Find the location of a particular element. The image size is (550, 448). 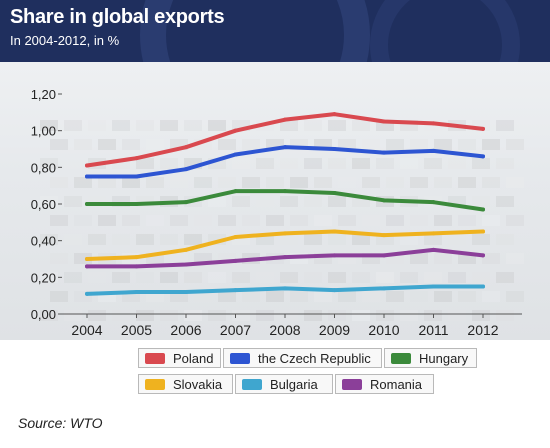

x-tick-label: 2009 is located at coordinates (334, 330).